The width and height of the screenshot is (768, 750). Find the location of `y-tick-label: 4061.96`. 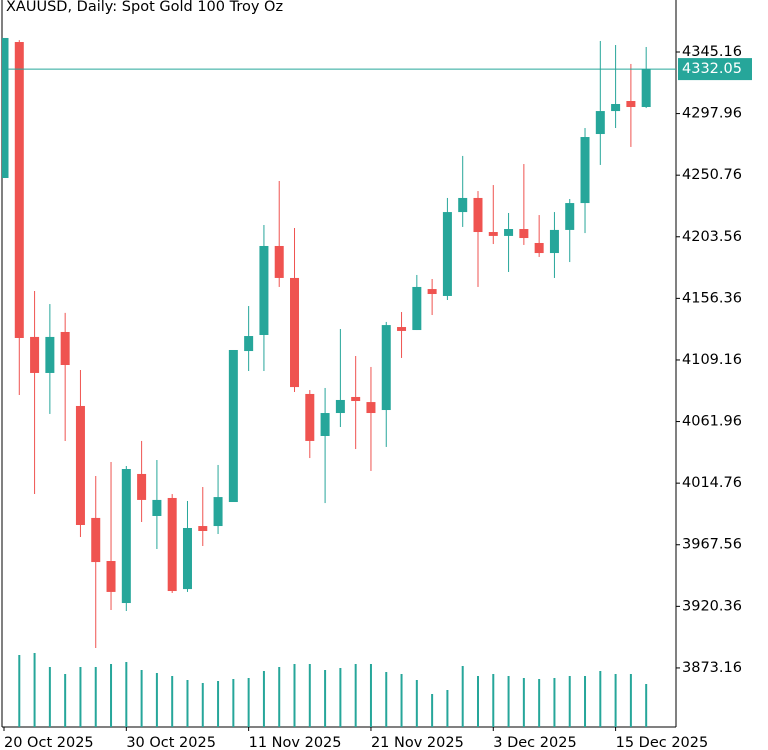

y-tick-label: 4061.96 is located at coordinates (712, 422).